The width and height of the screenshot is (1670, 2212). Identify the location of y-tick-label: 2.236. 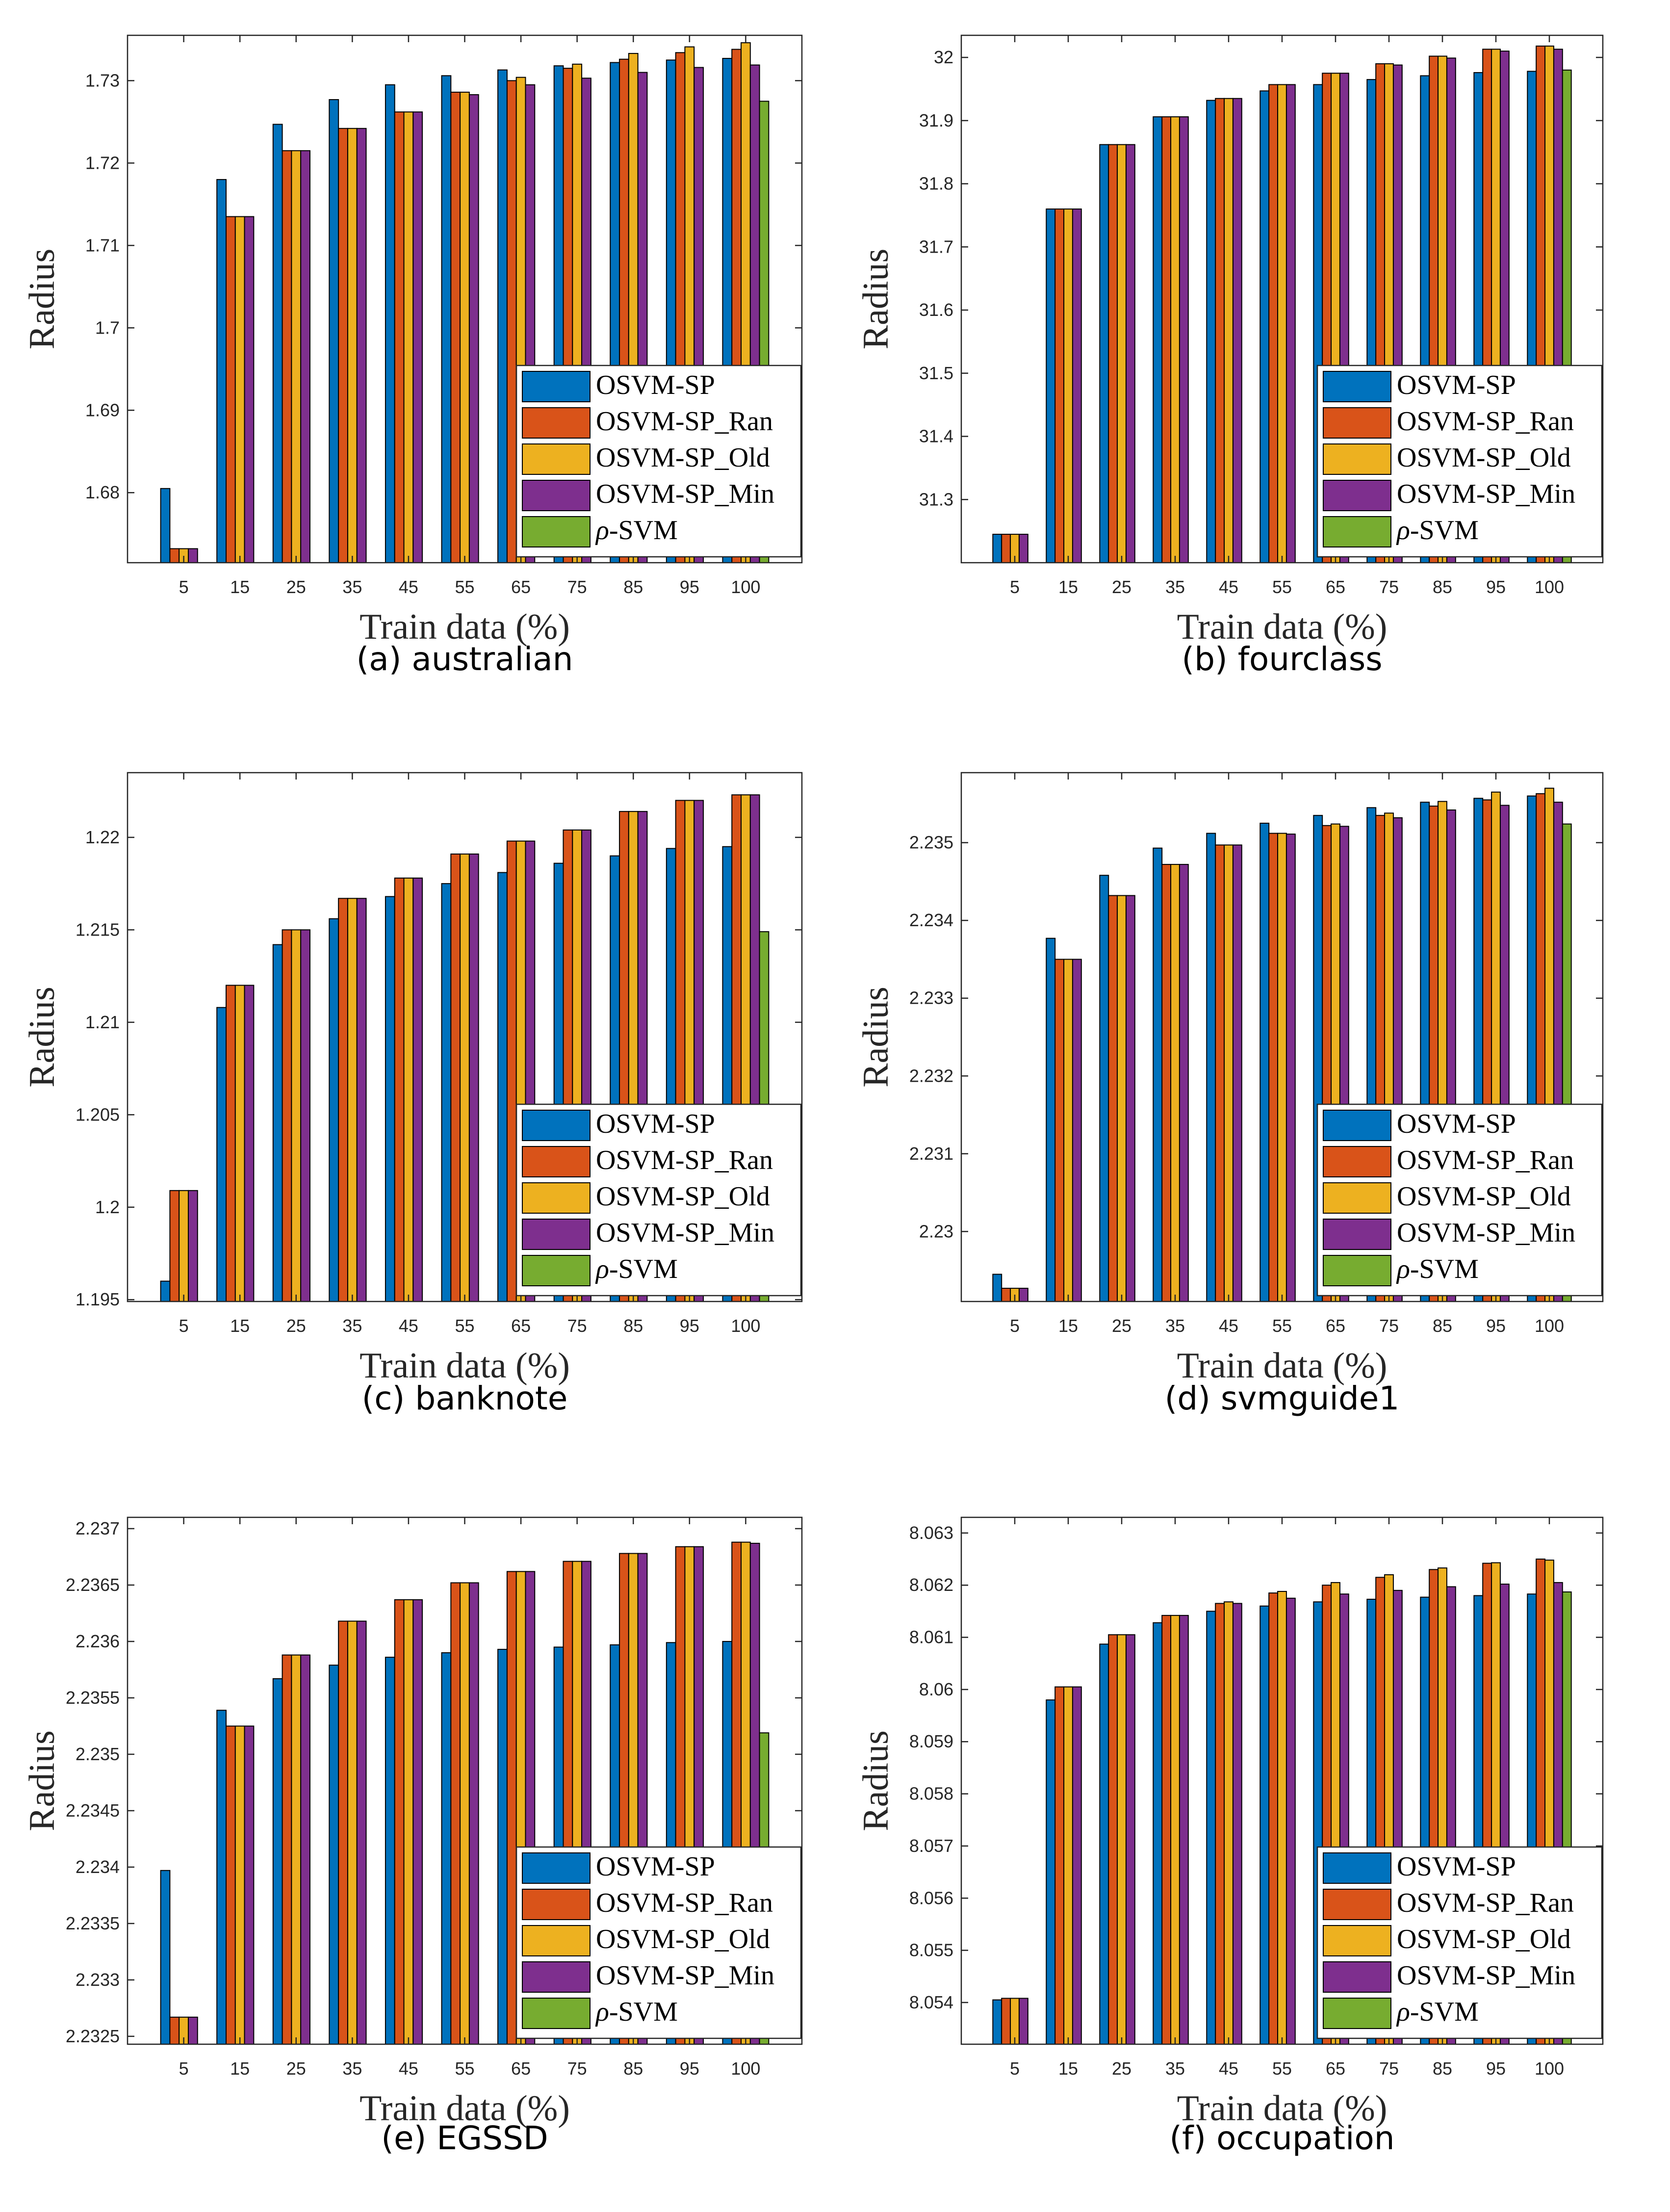
(98, 1641).